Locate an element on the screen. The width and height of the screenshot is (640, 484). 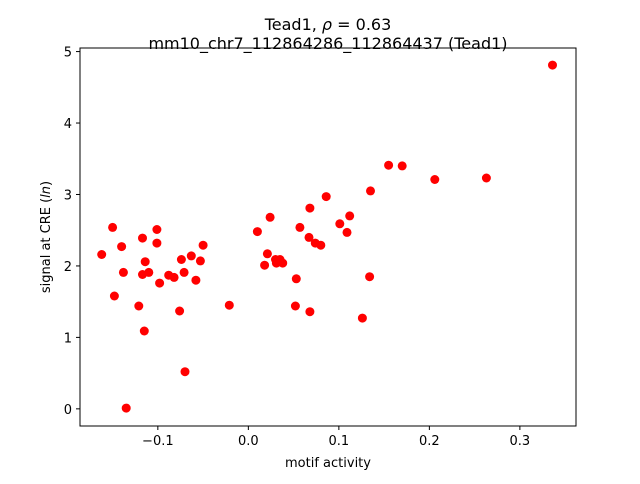
x-tick-label-3: 0.2 is located at coordinates (429, 441).